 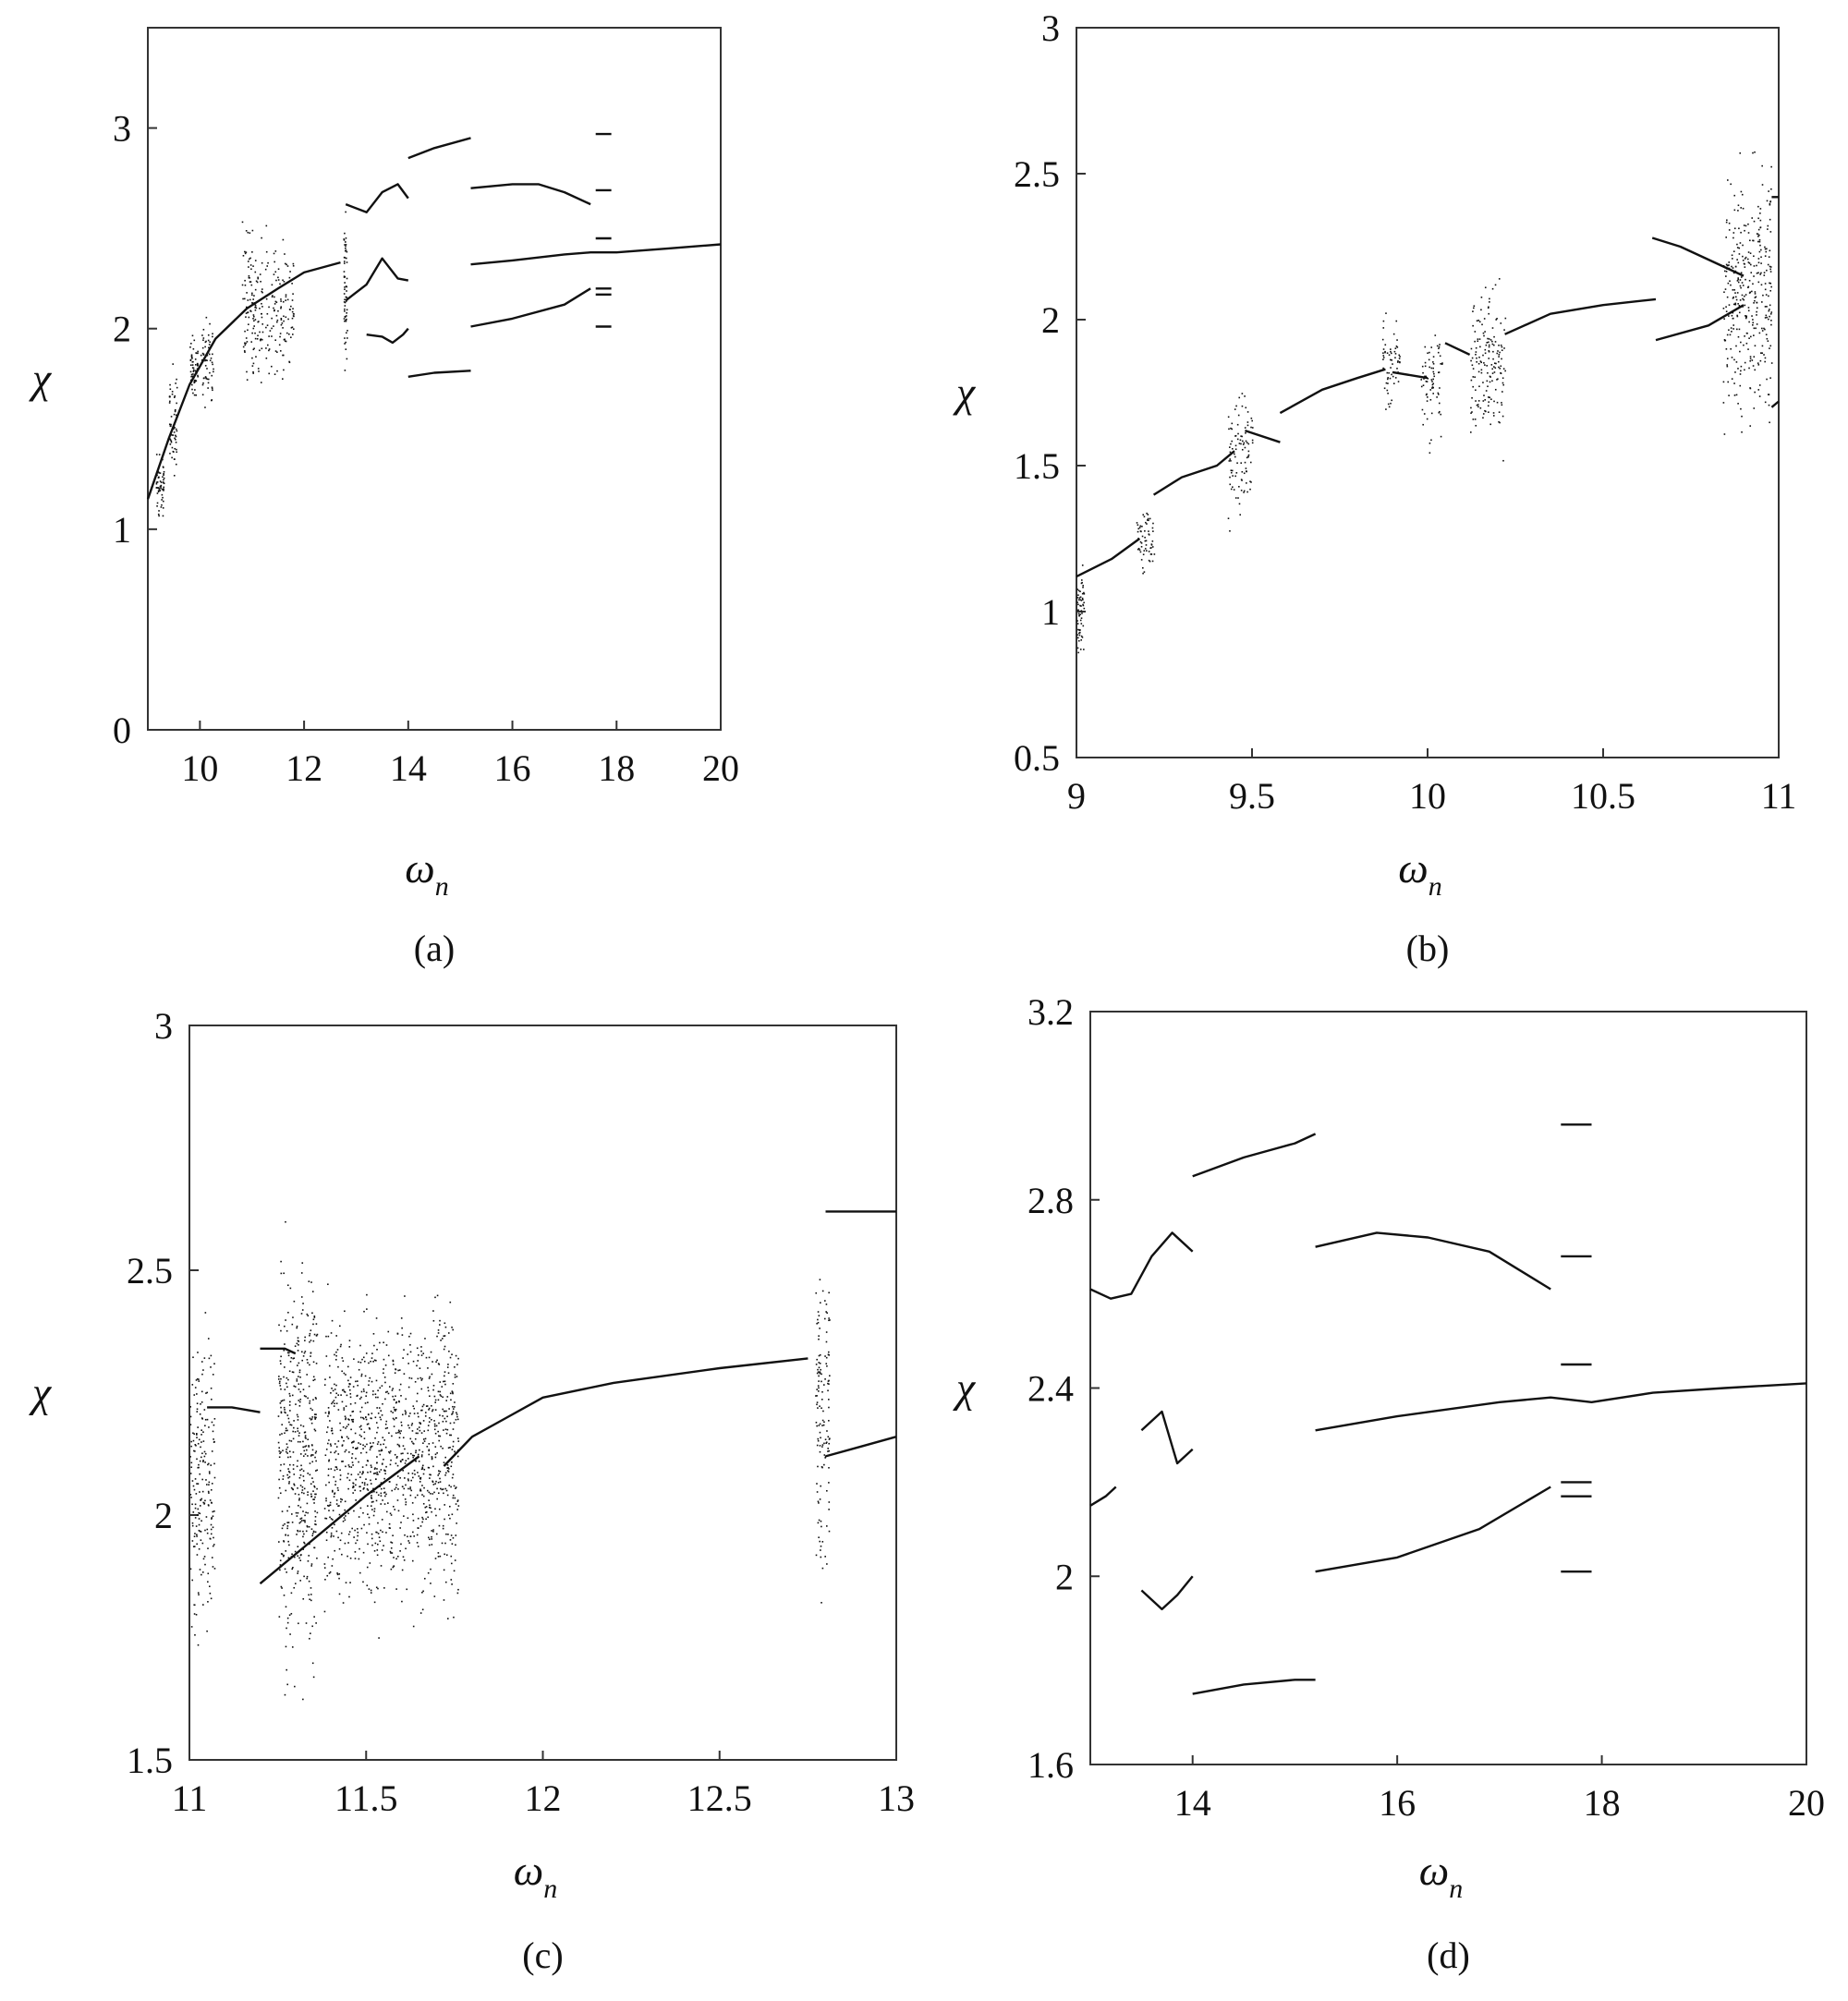 I want to click on y-axis-label: χ, so click(x=41, y=378).